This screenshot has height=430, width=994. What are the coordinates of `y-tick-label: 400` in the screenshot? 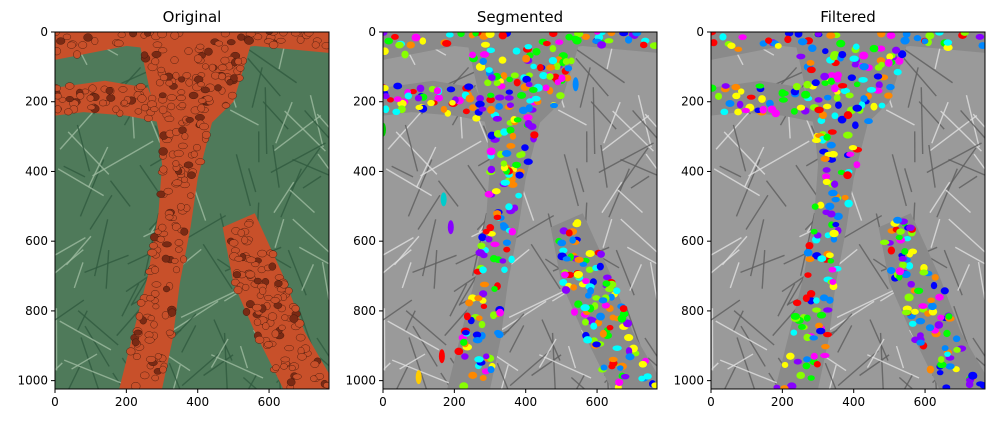 It's located at (364, 171).